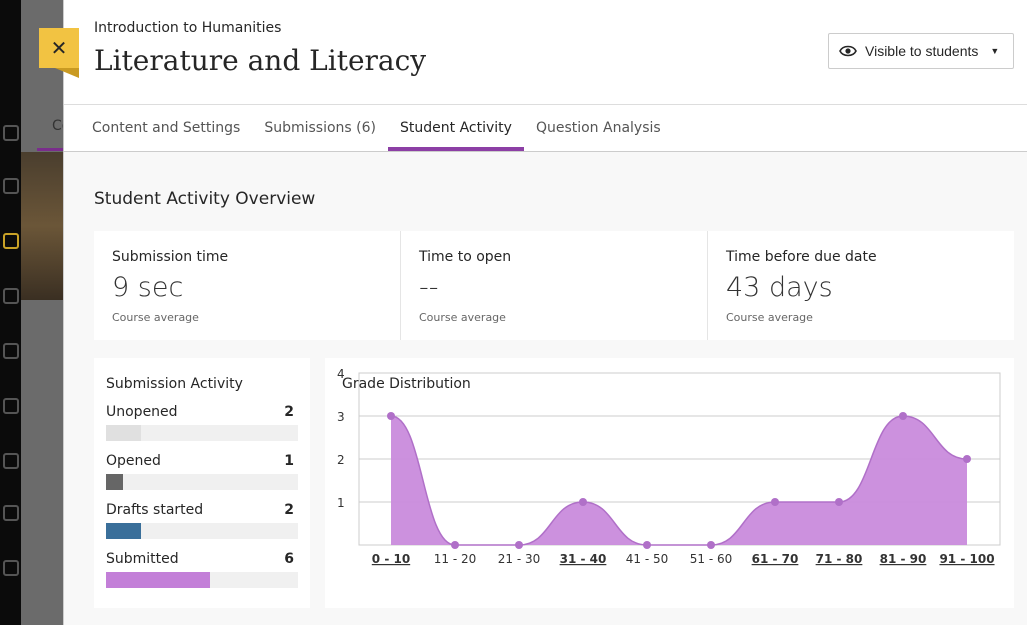  Describe the element at coordinates (11, 568) in the screenshot. I see `edit-icon` at that location.